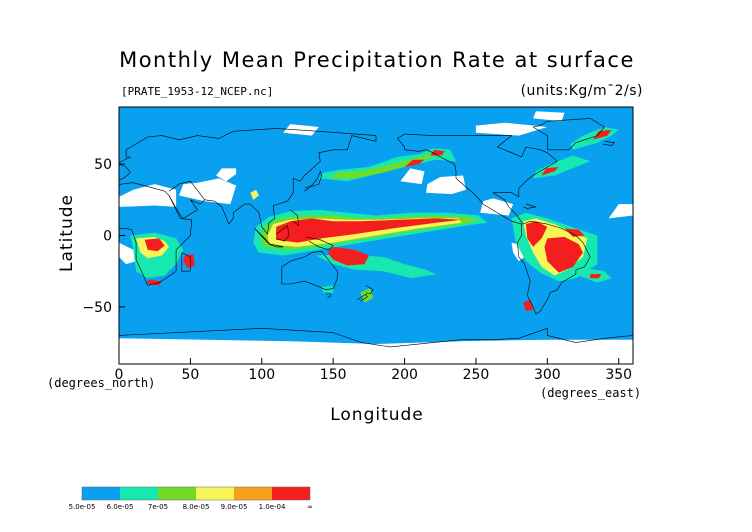 The height and width of the screenshot is (532, 752). What do you see at coordinates (272, 507) in the screenshot?
I see `colorbar-label: 1.0e-04` at bounding box center [272, 507].